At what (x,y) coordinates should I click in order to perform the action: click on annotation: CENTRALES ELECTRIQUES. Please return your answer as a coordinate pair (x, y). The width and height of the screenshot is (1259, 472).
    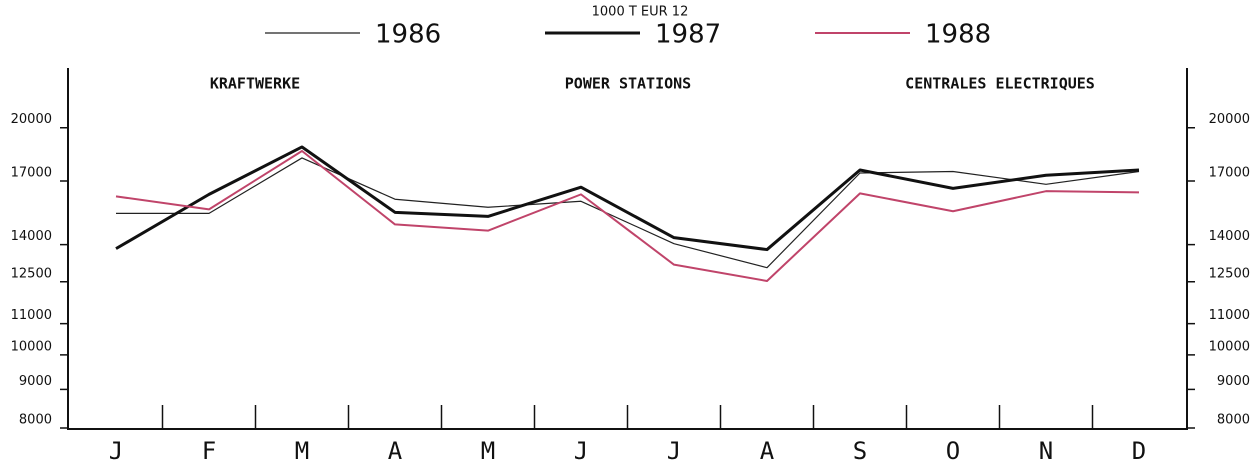
    Looking at the image, I should click on (1000, 84).